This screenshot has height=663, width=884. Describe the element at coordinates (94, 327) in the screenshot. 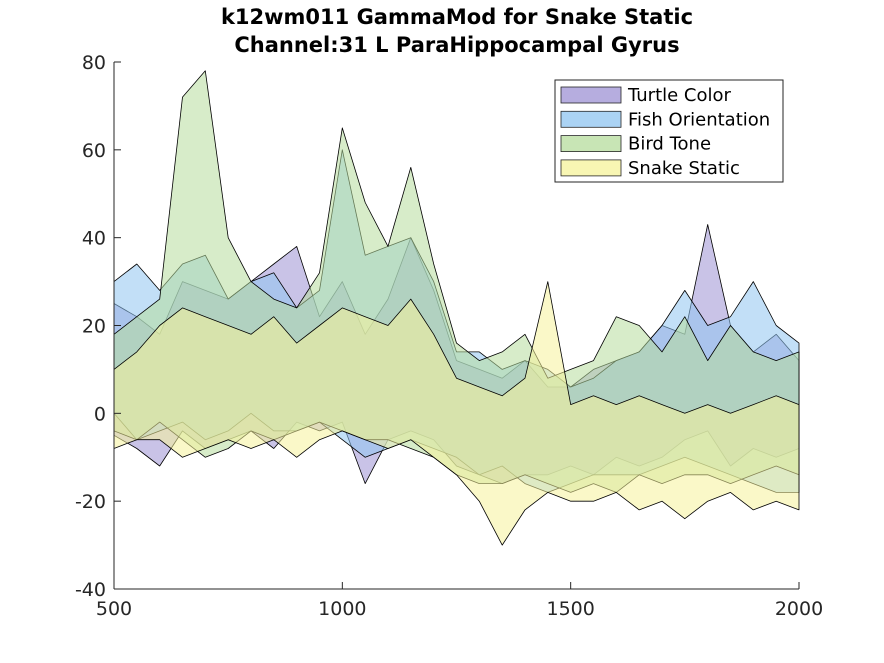

I see `y-tick-label: 20` at that location.